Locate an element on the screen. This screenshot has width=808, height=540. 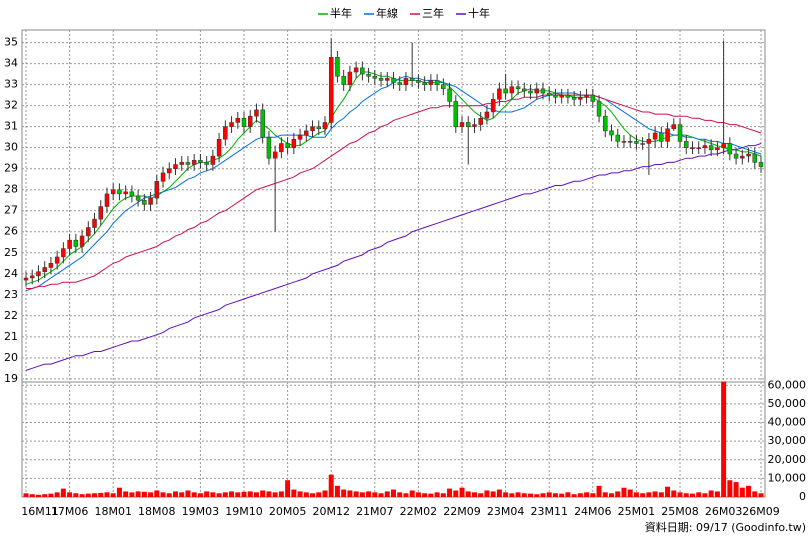
y-tick-label: 26 is located at coordinates (11, 231).